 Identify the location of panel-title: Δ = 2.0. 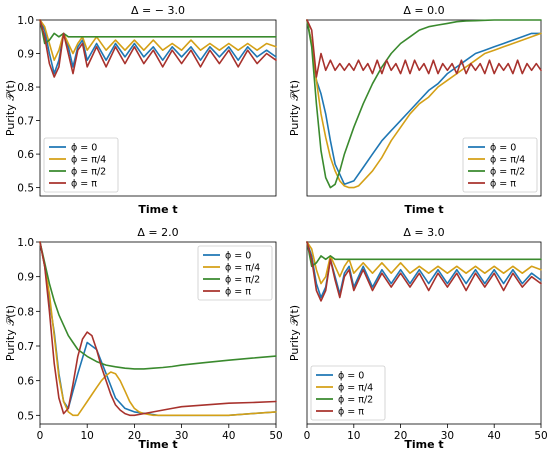
(157, 232).